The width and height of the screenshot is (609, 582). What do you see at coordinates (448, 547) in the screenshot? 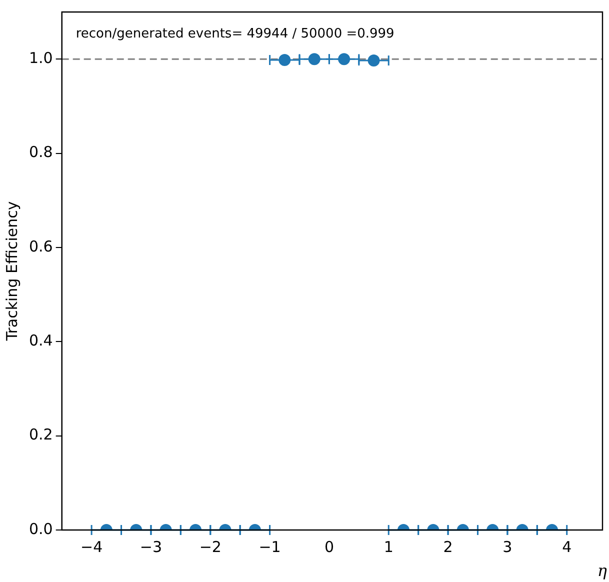
I see `x-tick-label: 2` at bounding box center [448, 547].